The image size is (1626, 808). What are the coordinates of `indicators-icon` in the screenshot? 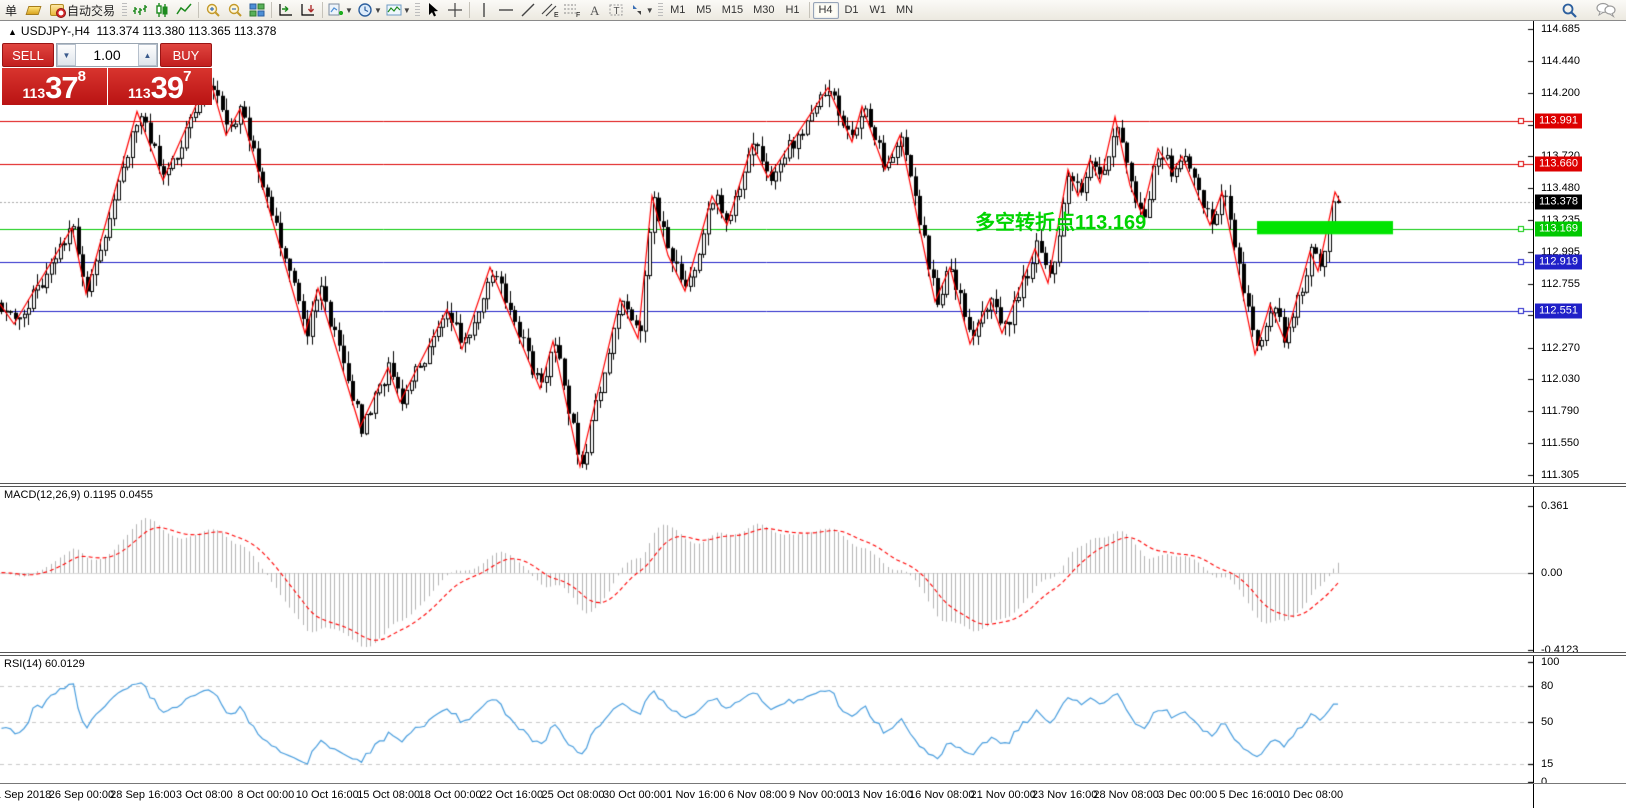 It's located at (336, 9).